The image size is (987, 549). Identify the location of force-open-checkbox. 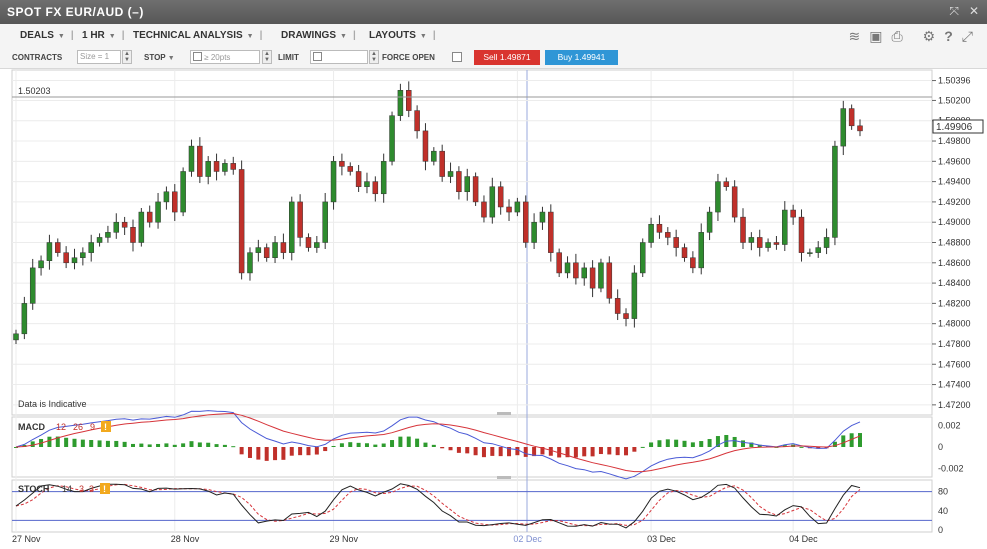
(457, 57).